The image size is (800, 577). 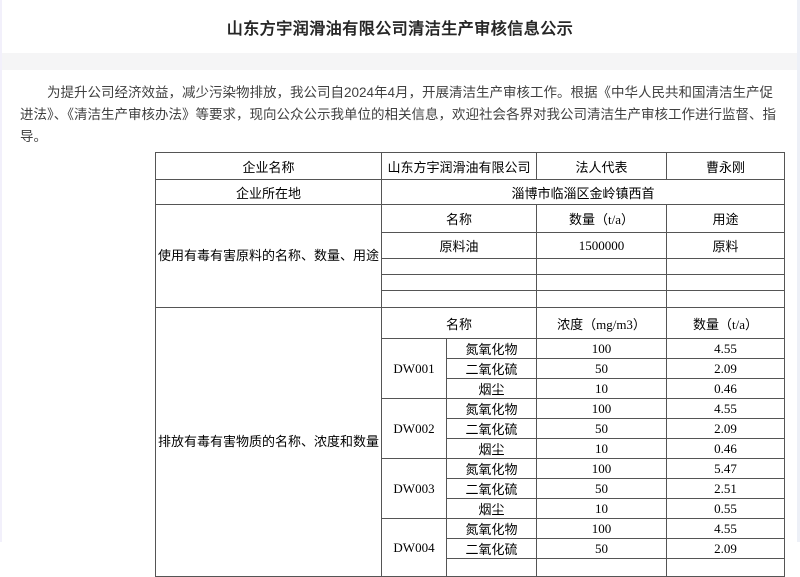 What do you see at coordinates (602, 323) in the screenshot?
I see `emissions-header-concentration: 浓度（mg/m3）` at bounding box center [602, 323].